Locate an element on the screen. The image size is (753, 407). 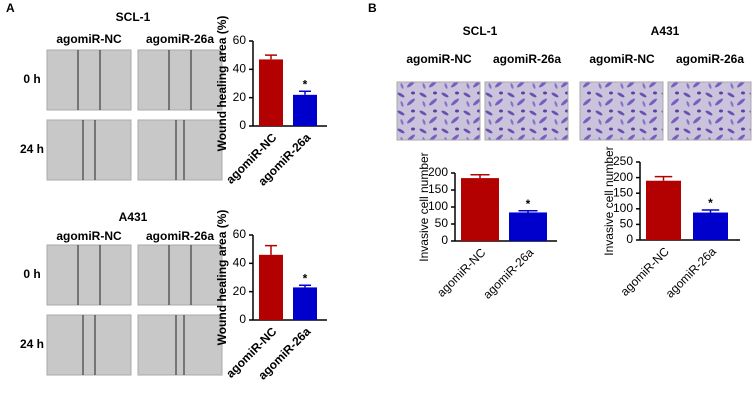
y-tick-label: 250 is located at coordinates (623, 161).